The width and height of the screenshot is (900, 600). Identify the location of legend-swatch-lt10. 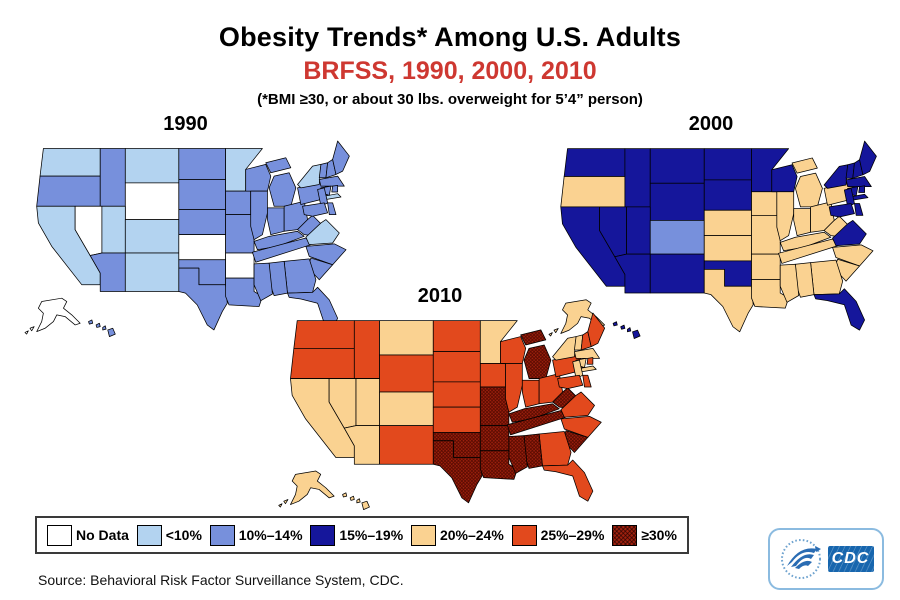
(149, 535).